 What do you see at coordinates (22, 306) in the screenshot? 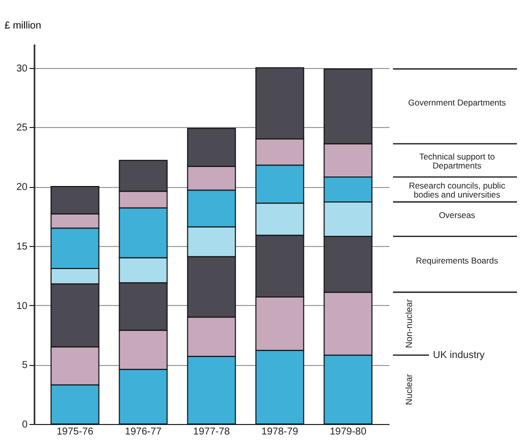
I see `y-tick-label: 10` at bounding box center [22, 306].